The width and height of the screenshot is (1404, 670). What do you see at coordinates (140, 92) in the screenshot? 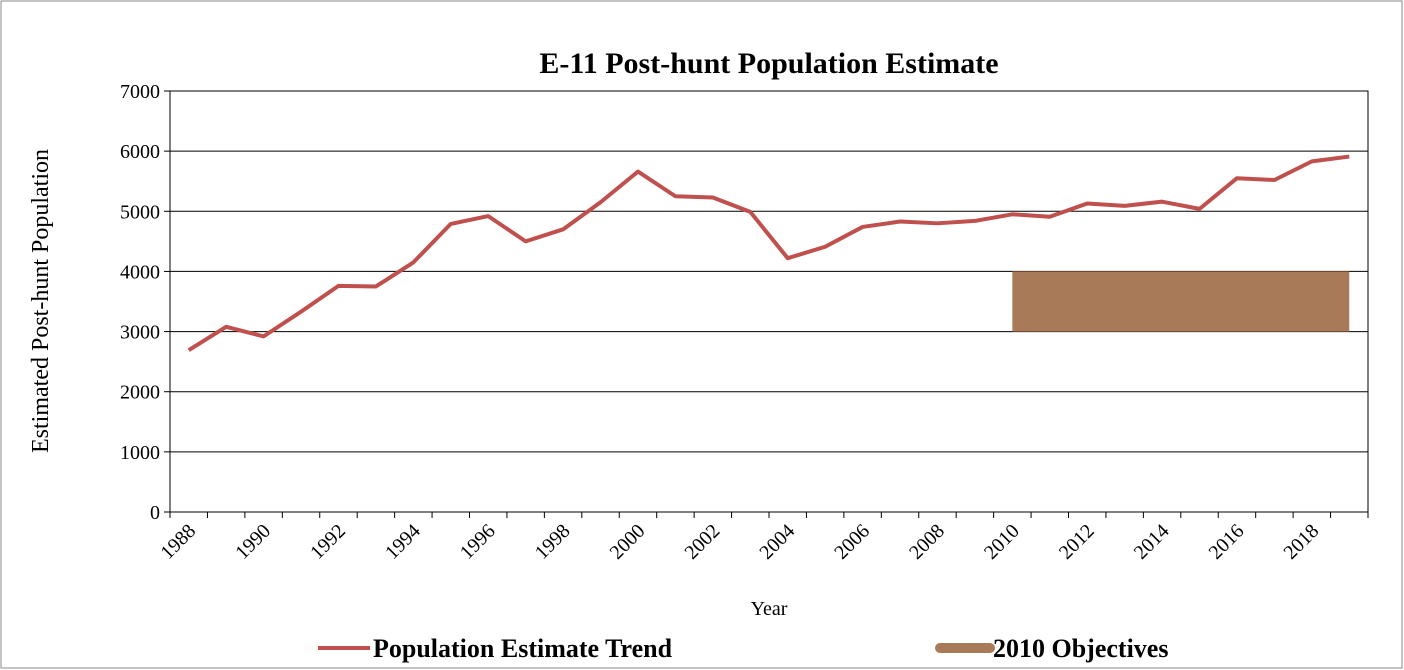
I see `y-tick-label: 7000` at bounding box center [140, 92].